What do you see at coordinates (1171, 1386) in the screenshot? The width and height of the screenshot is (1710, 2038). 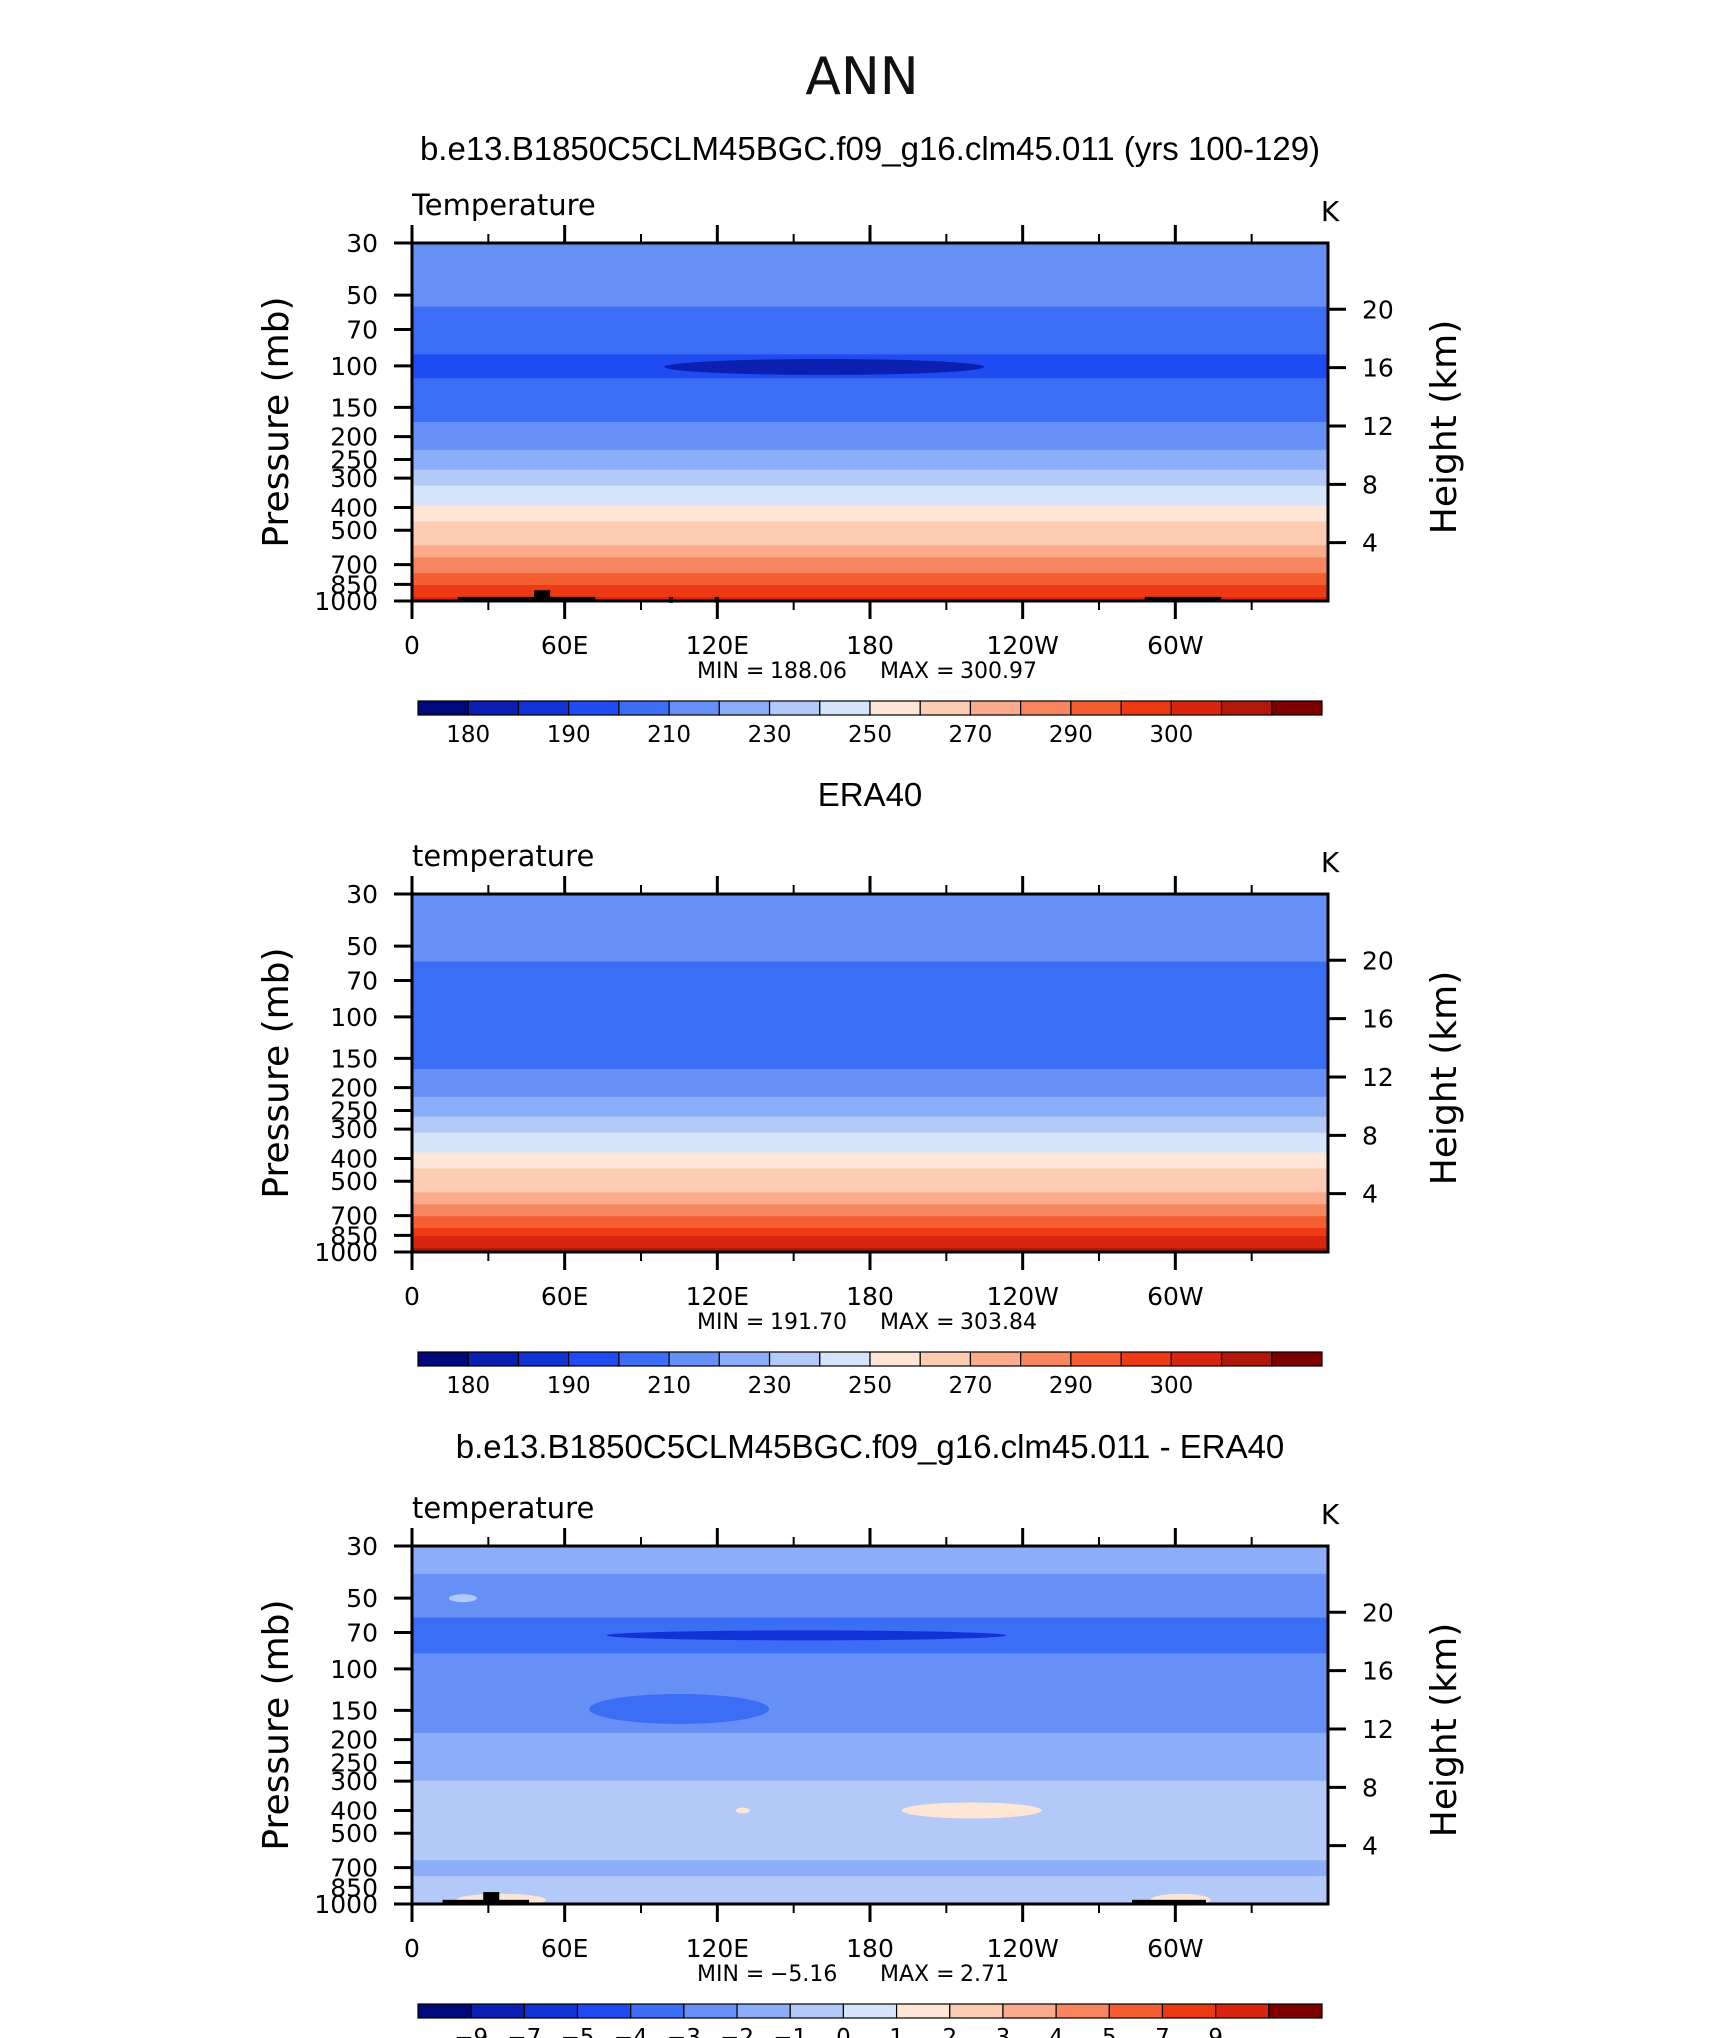 I see `colorbar-label: 300` at bounding box center [1171, 1386].